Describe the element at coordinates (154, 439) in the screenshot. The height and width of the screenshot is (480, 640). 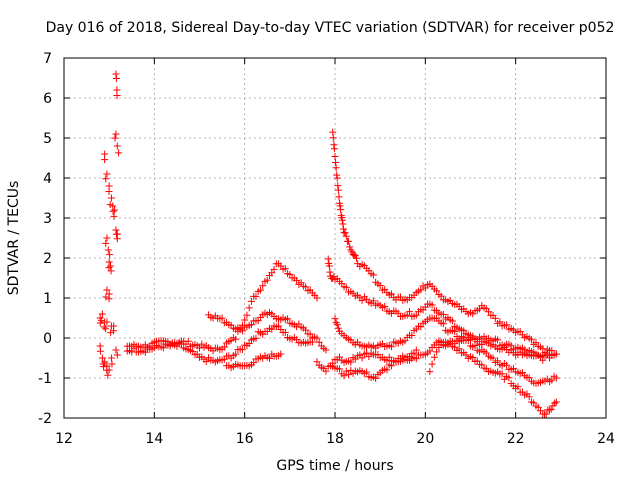
I see `x-tick-label: 14` at that location.